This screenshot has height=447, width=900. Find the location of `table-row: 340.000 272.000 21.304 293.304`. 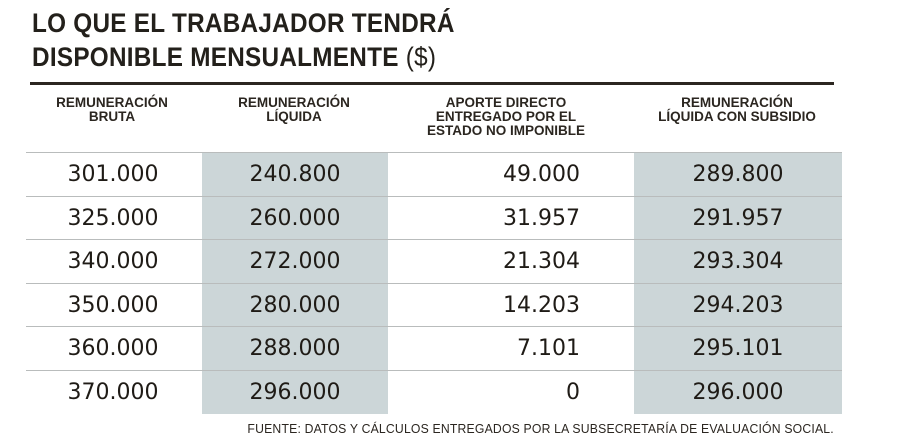

table-row: 340.000 272.000 21.304 293.304 is located at coordinates (434, 261).